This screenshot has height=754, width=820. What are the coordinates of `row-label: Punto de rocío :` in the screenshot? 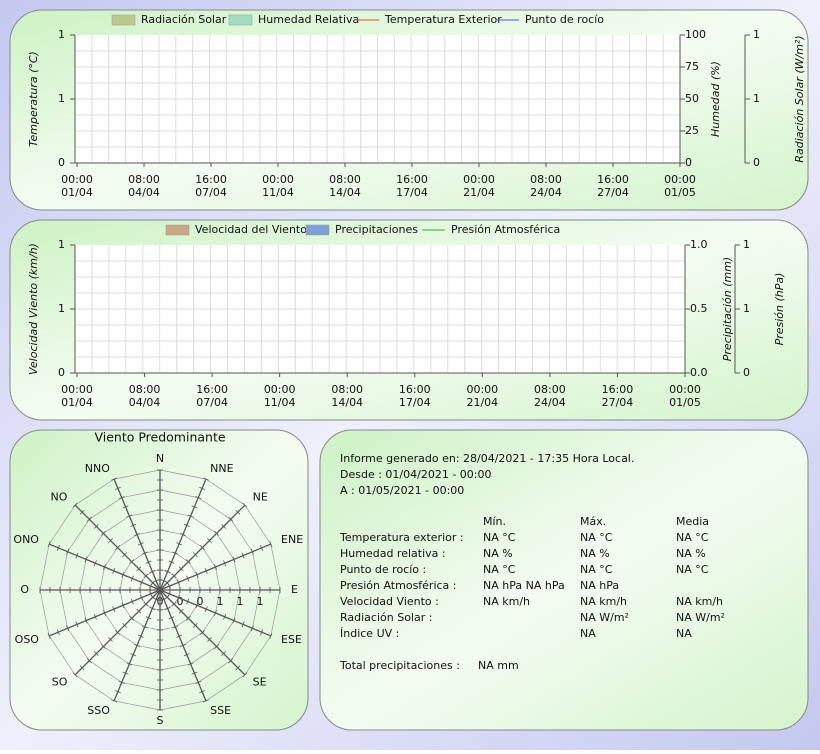 It's located at (383, 569).